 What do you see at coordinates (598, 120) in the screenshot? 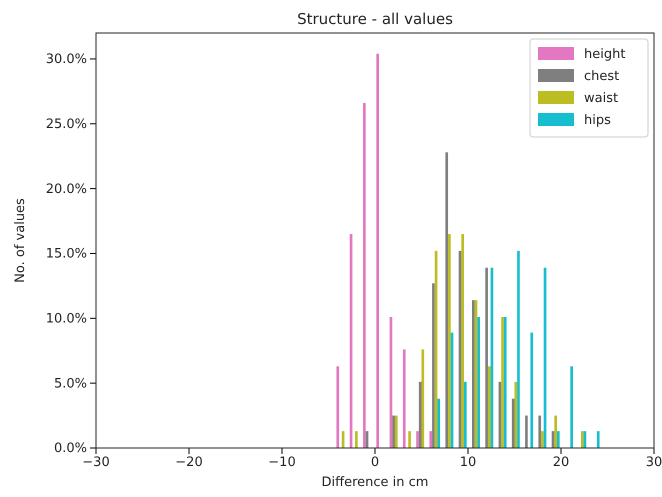
I see `legend-label: hips` at bounding box center [598, 120].